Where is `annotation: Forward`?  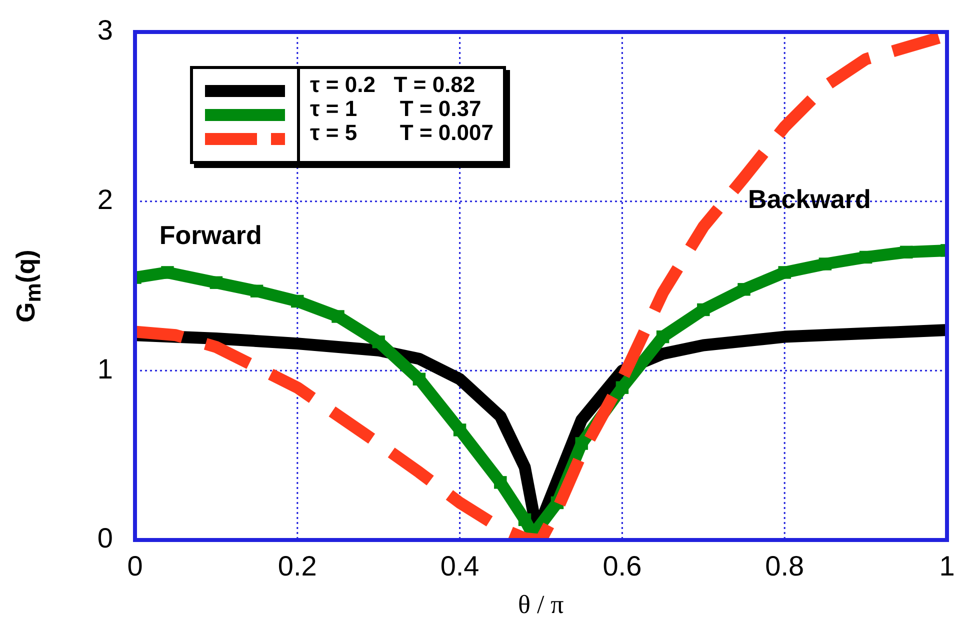 annotation: Forward is located at coordinates (210, 235).